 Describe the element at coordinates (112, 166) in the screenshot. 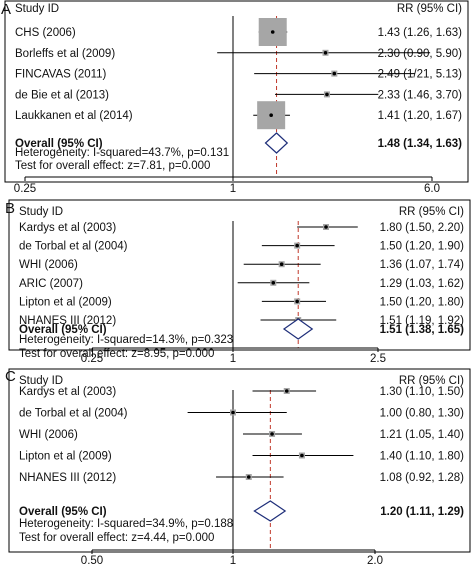

I see `test-overall-effect: Test for overall effect: z=7.81, p=0.000` at that location.